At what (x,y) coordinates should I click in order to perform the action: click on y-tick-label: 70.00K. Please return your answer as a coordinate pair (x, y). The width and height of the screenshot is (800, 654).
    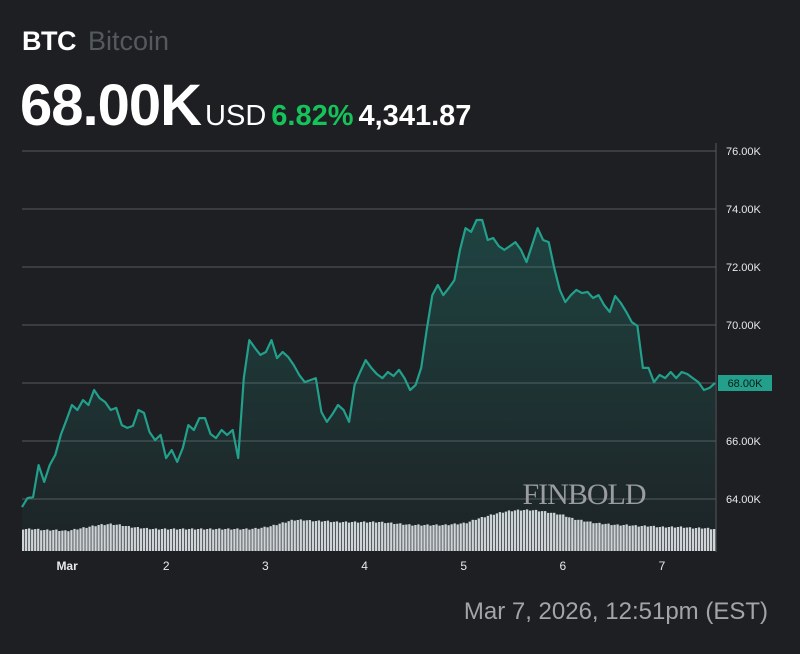
    Looking at the image, I should click on (744, 326).